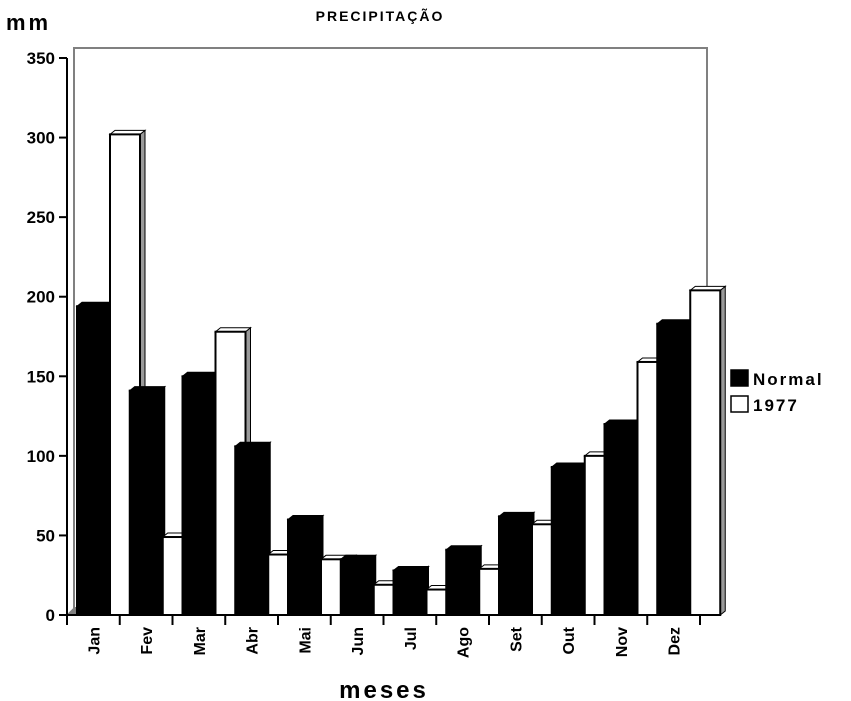 This screenshot has height=701, width=851. Describe the element at coordinates (675, 641) in the screenshot. I see `x-tick-label-dez: Dez` at that location.